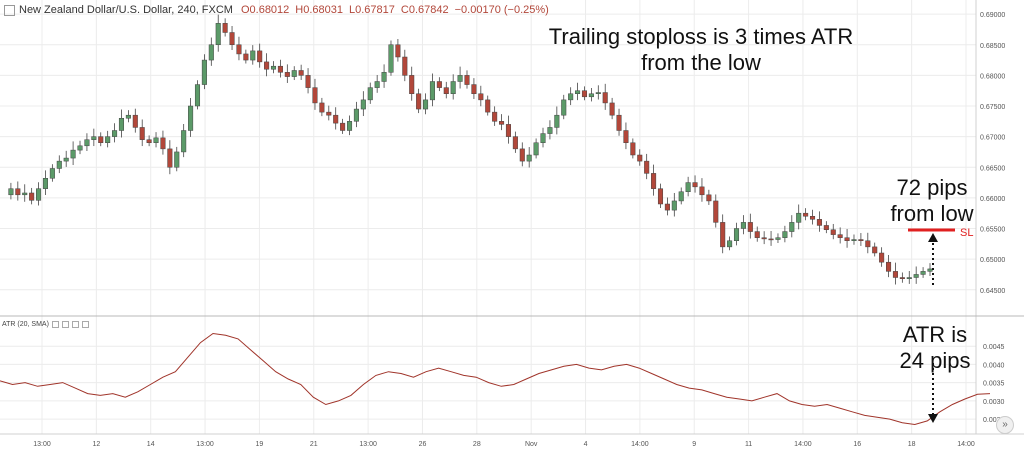  I want to click on low-value: L0.67817, so click(372, 10).